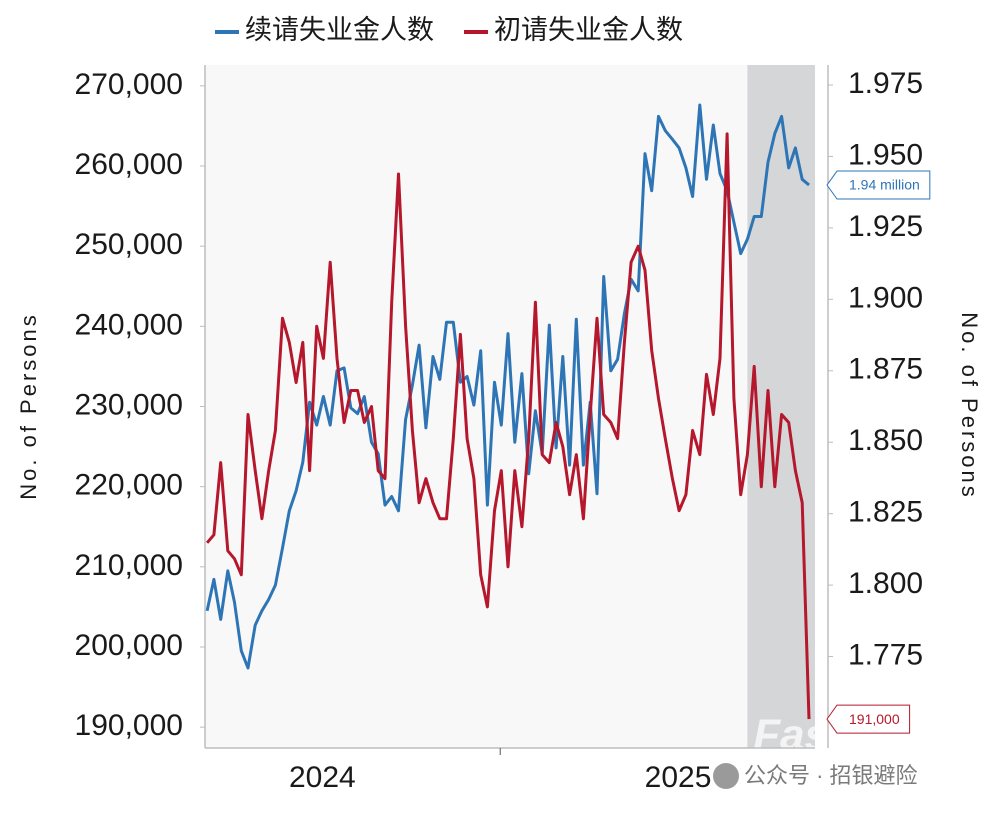 The width and height of the screenshot is (1000, 817). What do you see at coordinates (969, 406) in the screenshot?
I see `y2-axis-title: No. of Persons` at bounding box center [969, 406].